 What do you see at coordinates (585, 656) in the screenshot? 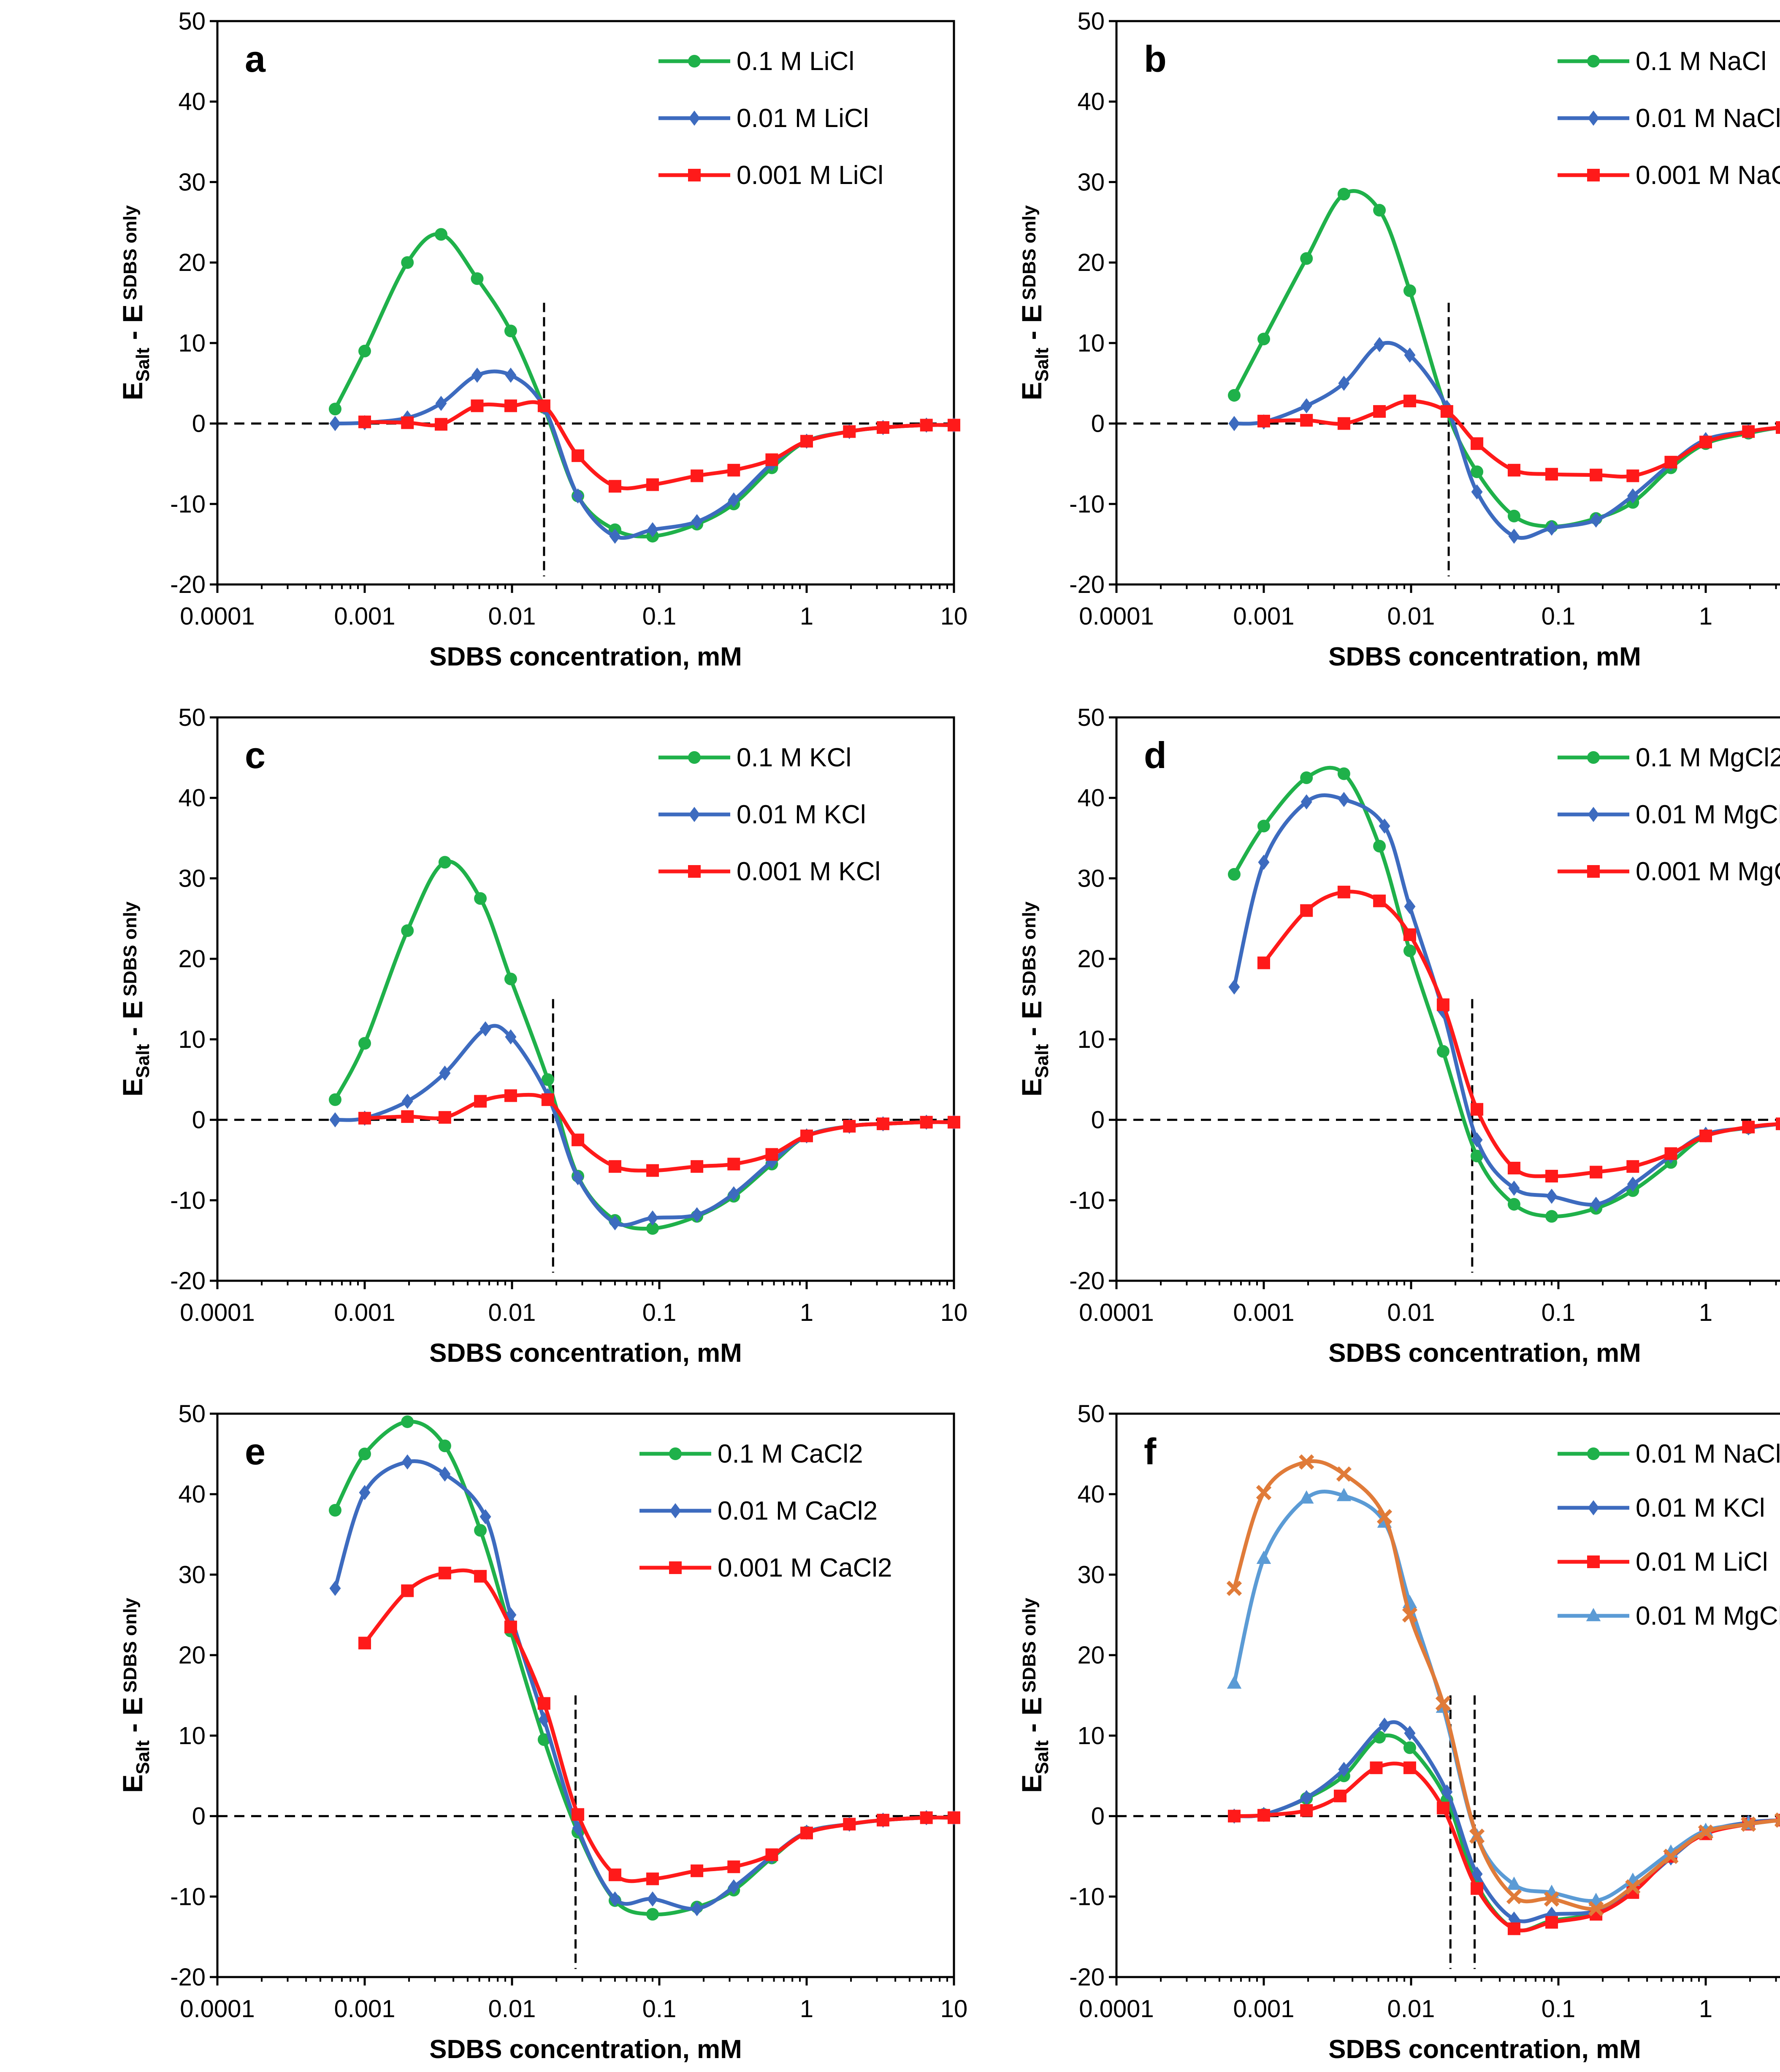
I see `x-axis-title: SDBS concentration, mM` at bounding box center [585, 656].